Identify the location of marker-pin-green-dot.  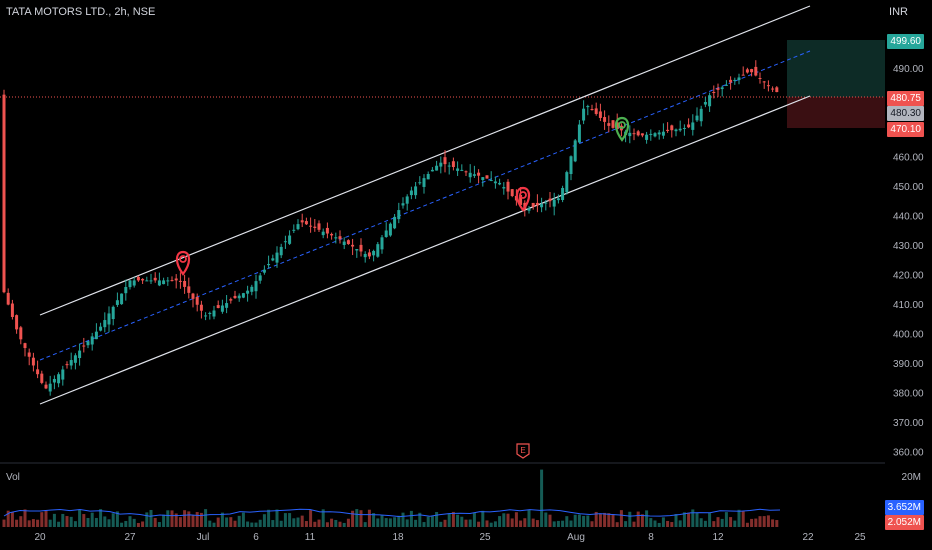
(622, 125).